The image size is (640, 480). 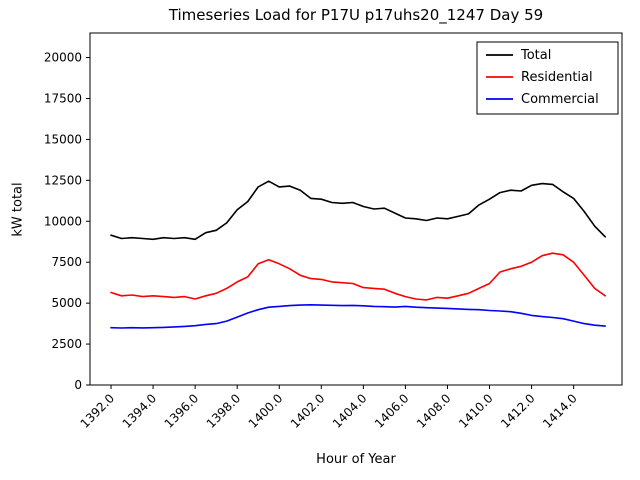 What do you see at coordinates (63, 98) in the screenshot?
I see `y-tick-label: 17500` at bounding box center [63, 98].